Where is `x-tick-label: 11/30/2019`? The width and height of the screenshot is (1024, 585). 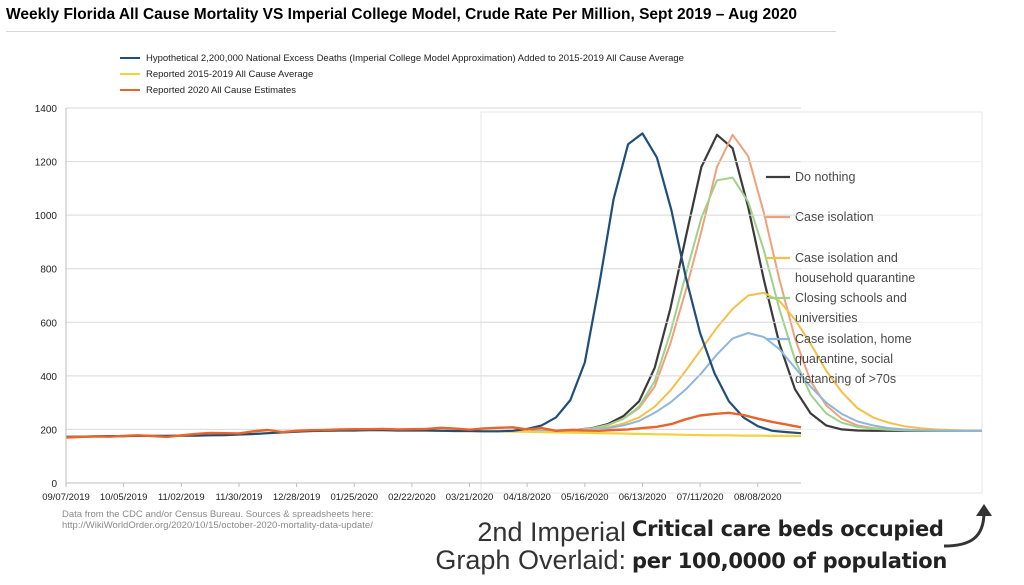 x-tick-label: 11/30/2019 is located at coordinates (239, 497).